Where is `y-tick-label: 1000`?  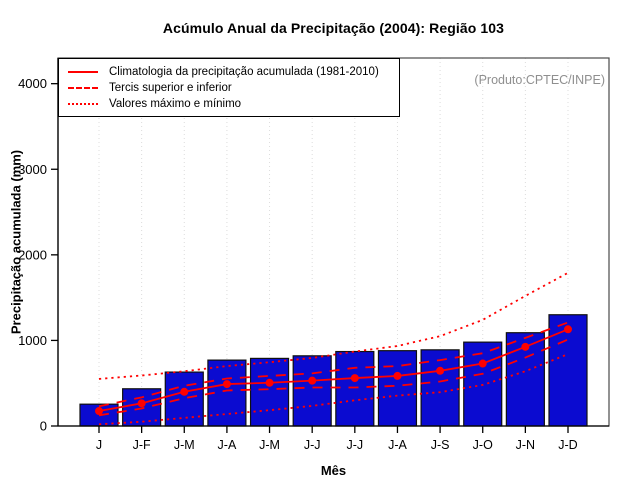 y-tick-label: 1000 is located at coordinates (32, 340).